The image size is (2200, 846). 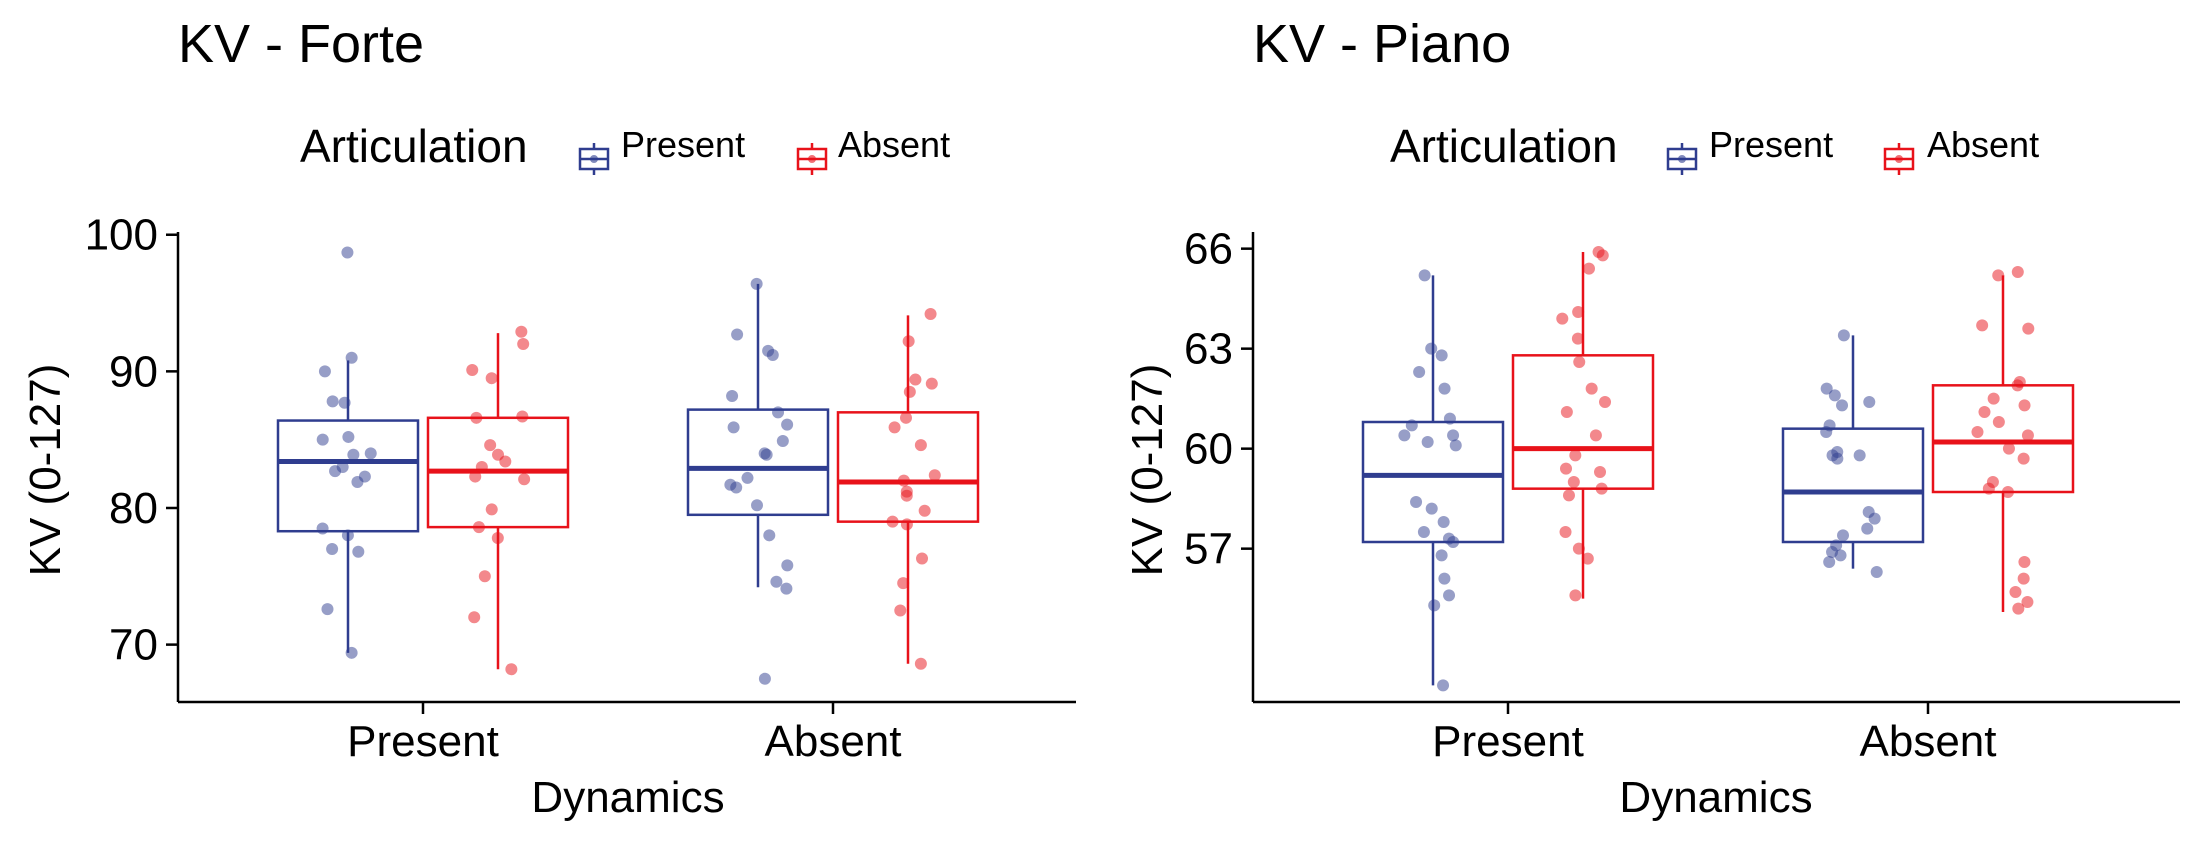 I want to click on y-tick-label: 60, so click(x=1208, y=449).